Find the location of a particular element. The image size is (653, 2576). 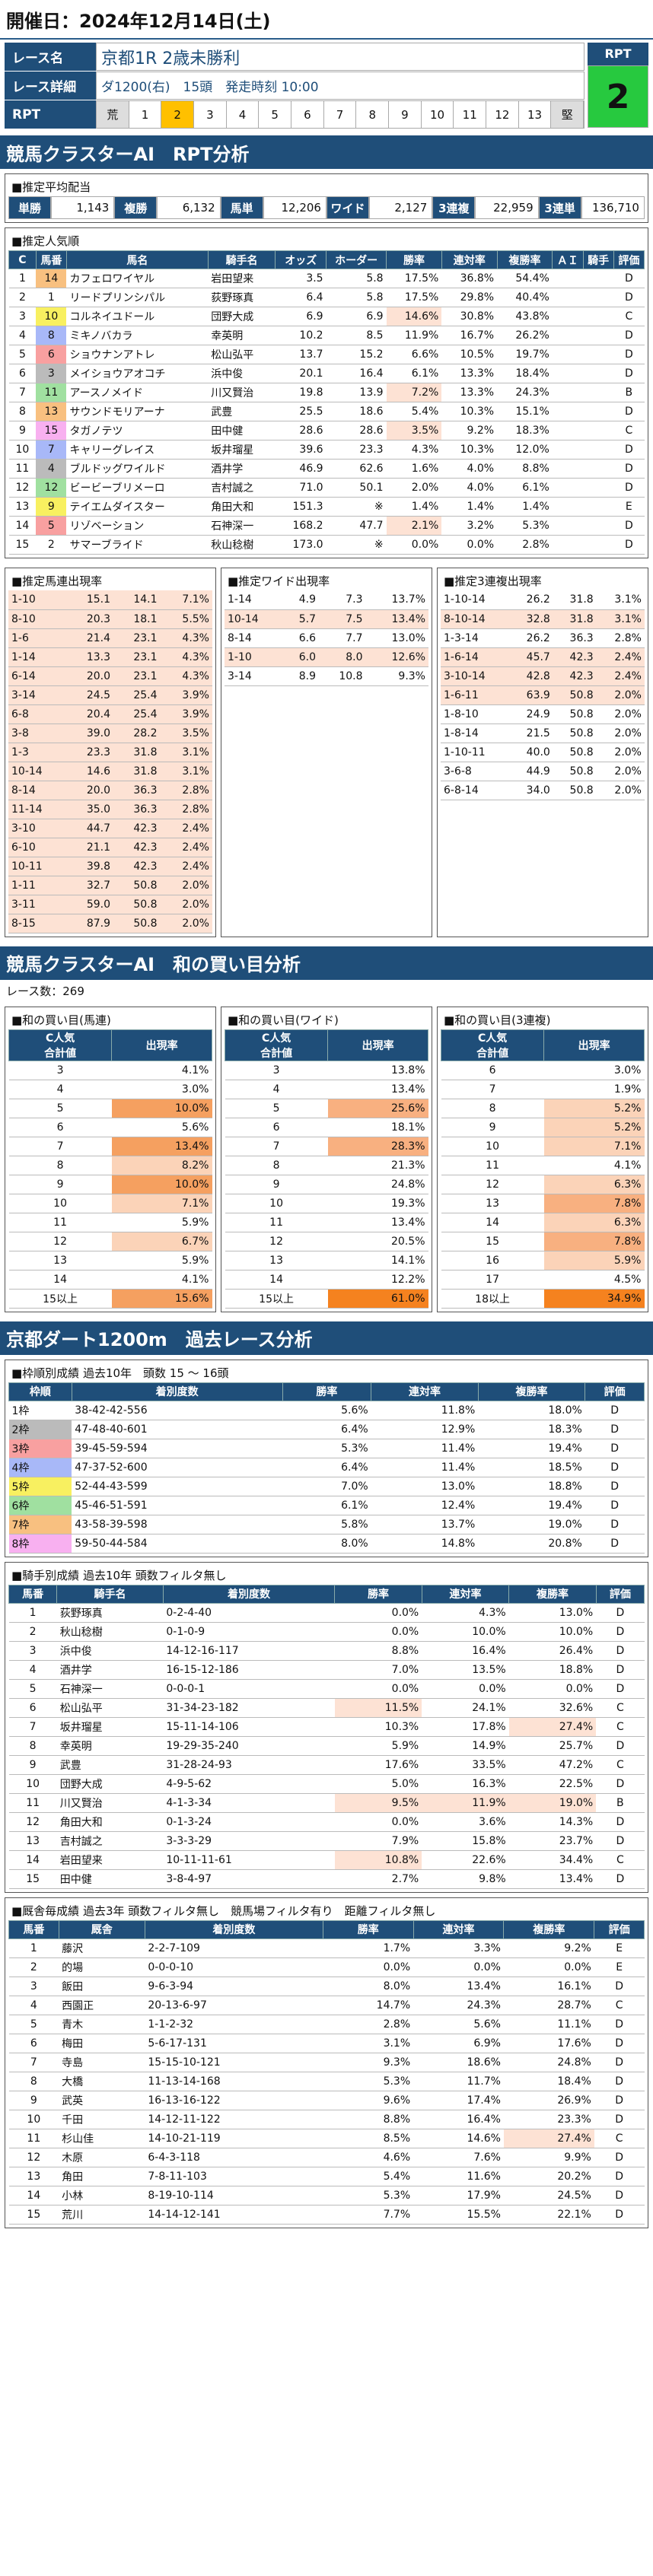

table-cell: 14-14-12-141 is located at coordinates (234, 2215).